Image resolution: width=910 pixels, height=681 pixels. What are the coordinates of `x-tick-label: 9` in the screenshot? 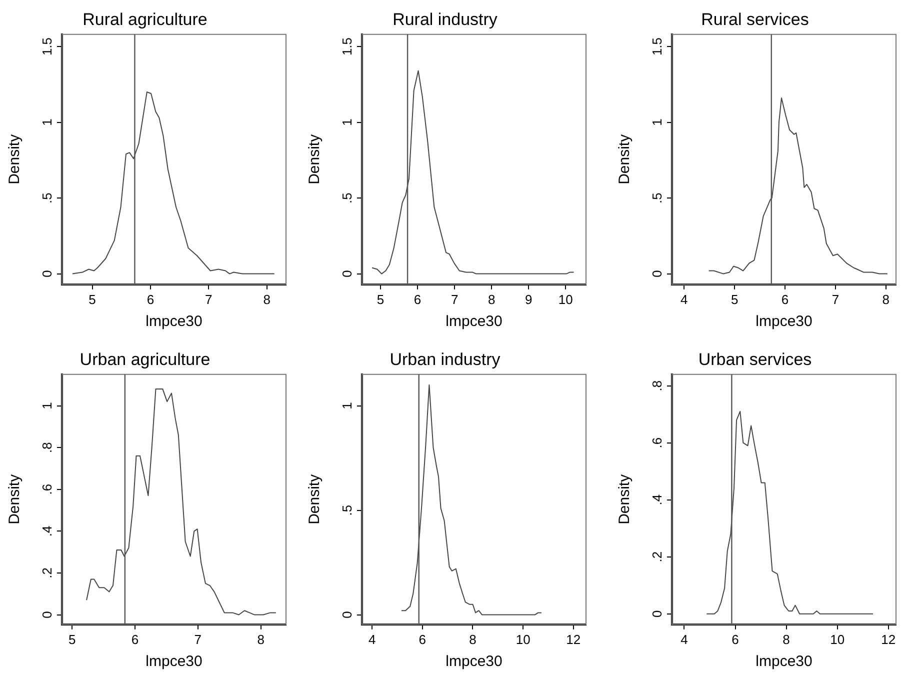 It's located at (528, 299).